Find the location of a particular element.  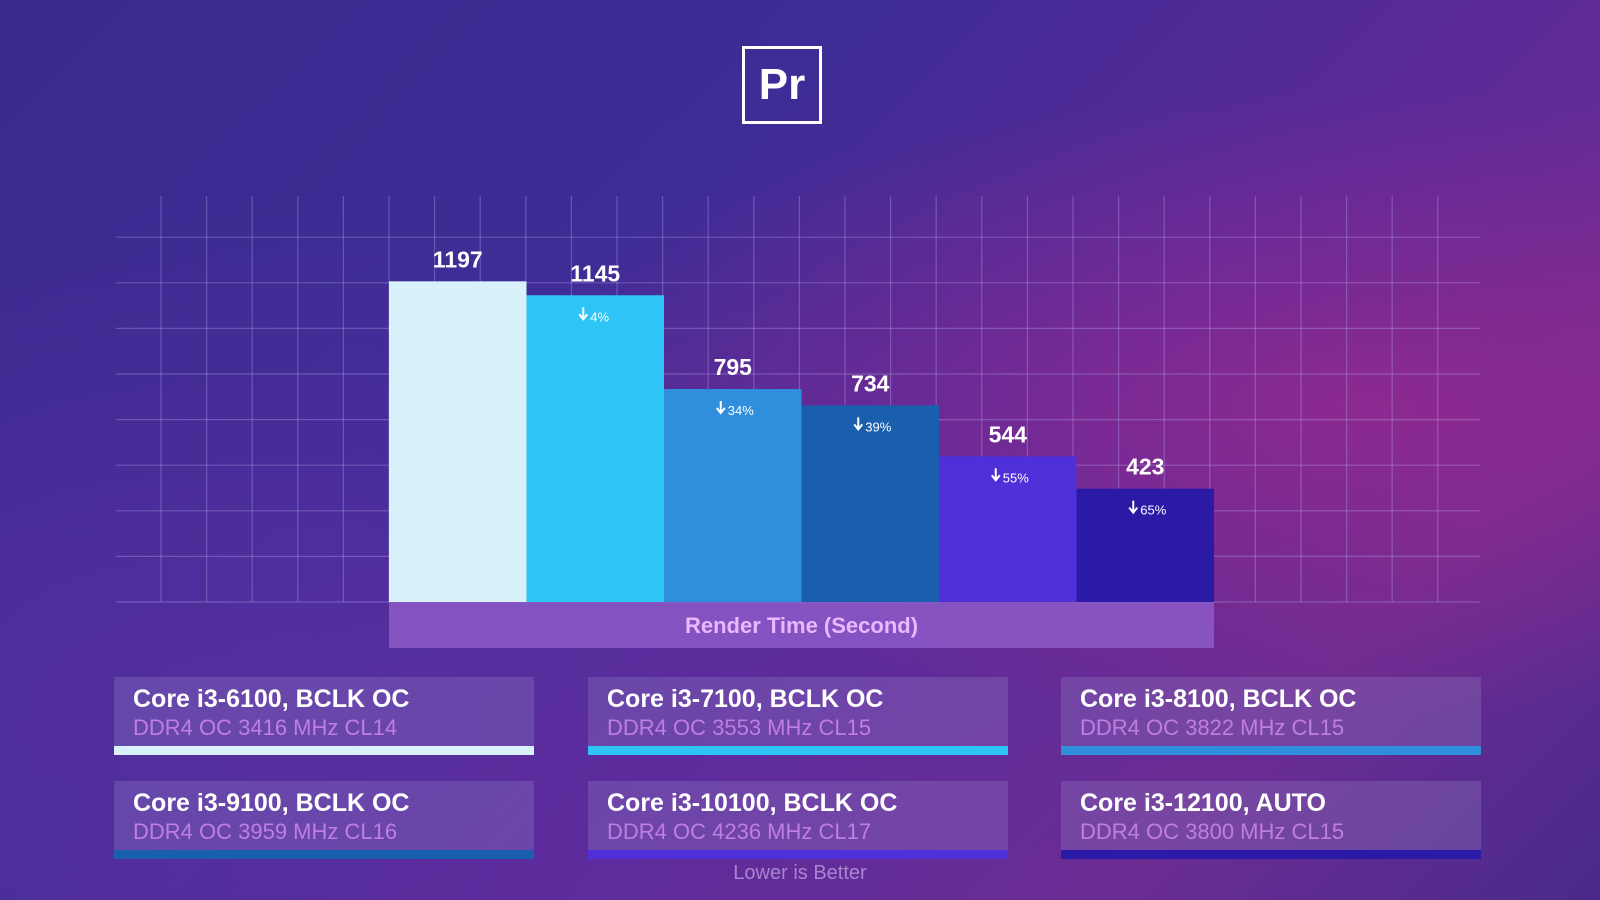

bar-delta-label: 34% is located at coordinates (741, 410).